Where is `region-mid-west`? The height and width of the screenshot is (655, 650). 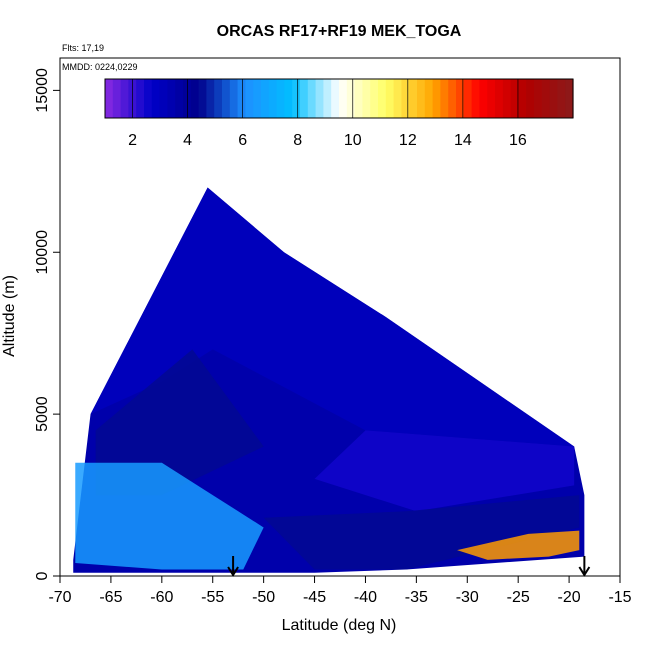 region-mid-west is located at coordinates (179, 422).